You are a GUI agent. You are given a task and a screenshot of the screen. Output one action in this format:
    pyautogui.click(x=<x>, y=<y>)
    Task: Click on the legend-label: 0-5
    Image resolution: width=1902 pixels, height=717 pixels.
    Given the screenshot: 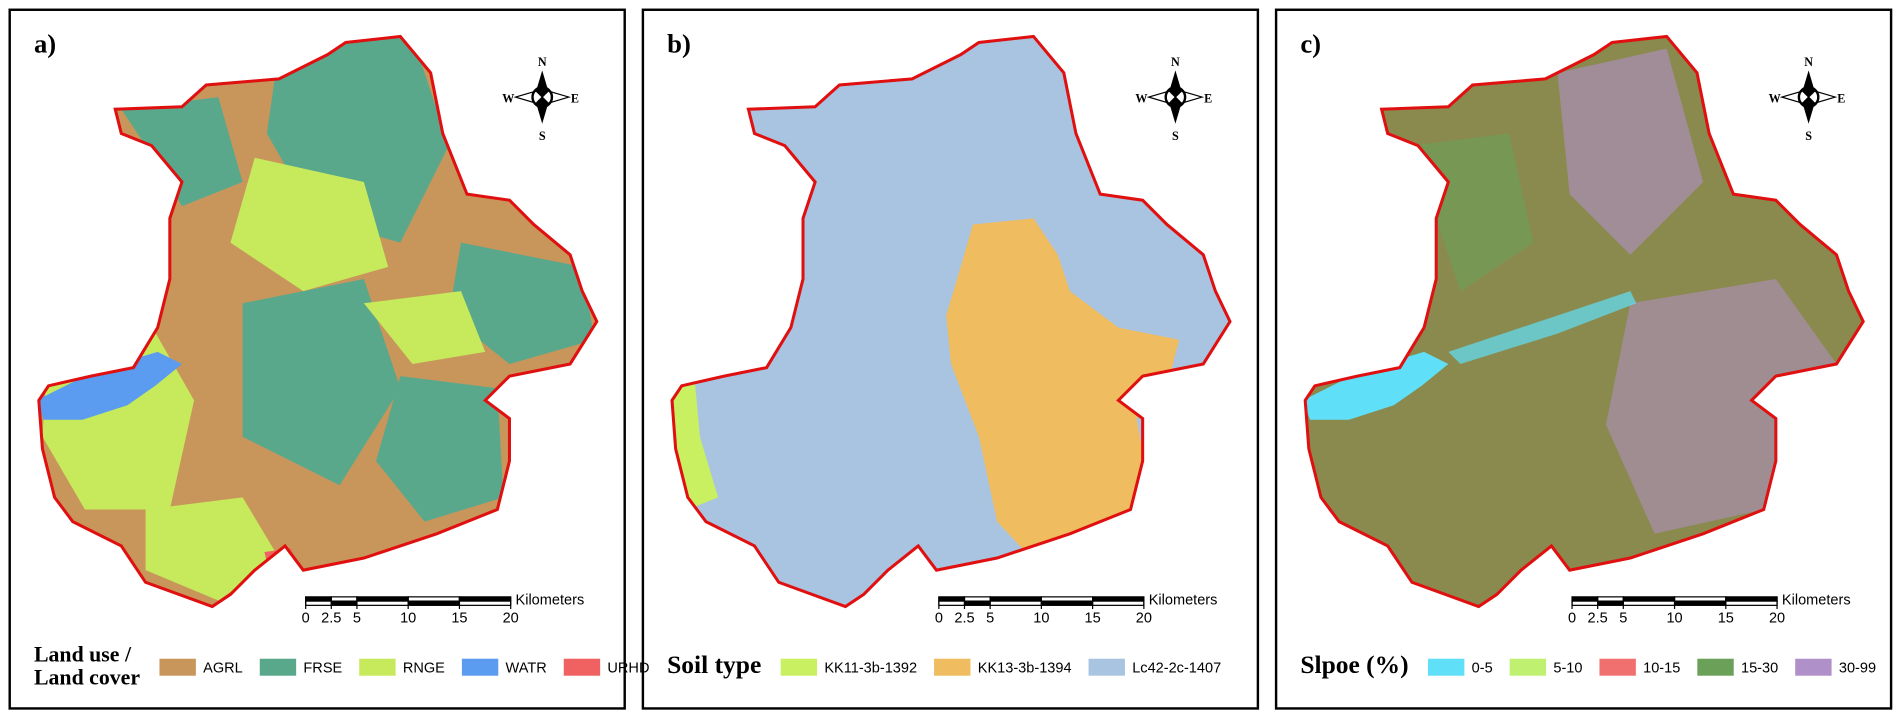 What is the action you would take?
    pyautogui.click(x=1482, y=668)
    